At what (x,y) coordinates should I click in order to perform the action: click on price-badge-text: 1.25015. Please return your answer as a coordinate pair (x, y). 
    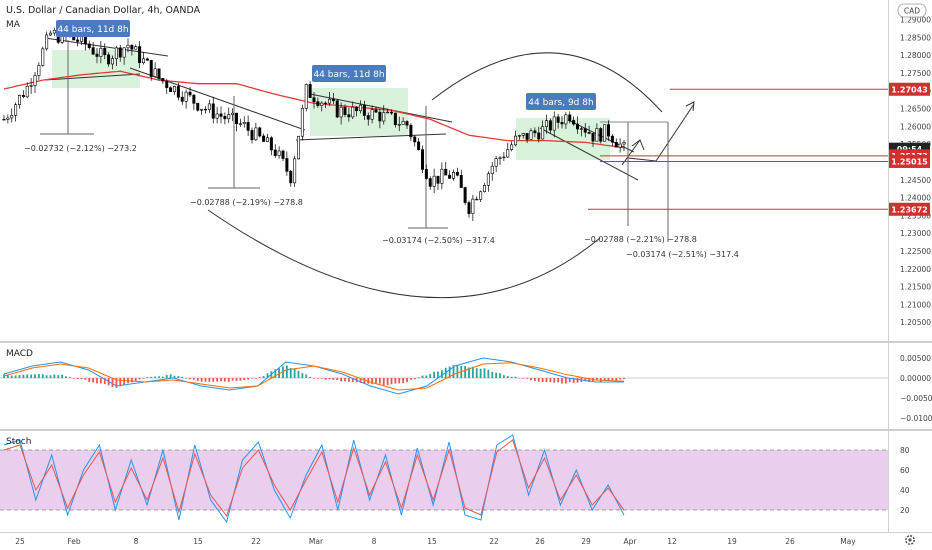
    Looking at the image, I should click on (909, 161).